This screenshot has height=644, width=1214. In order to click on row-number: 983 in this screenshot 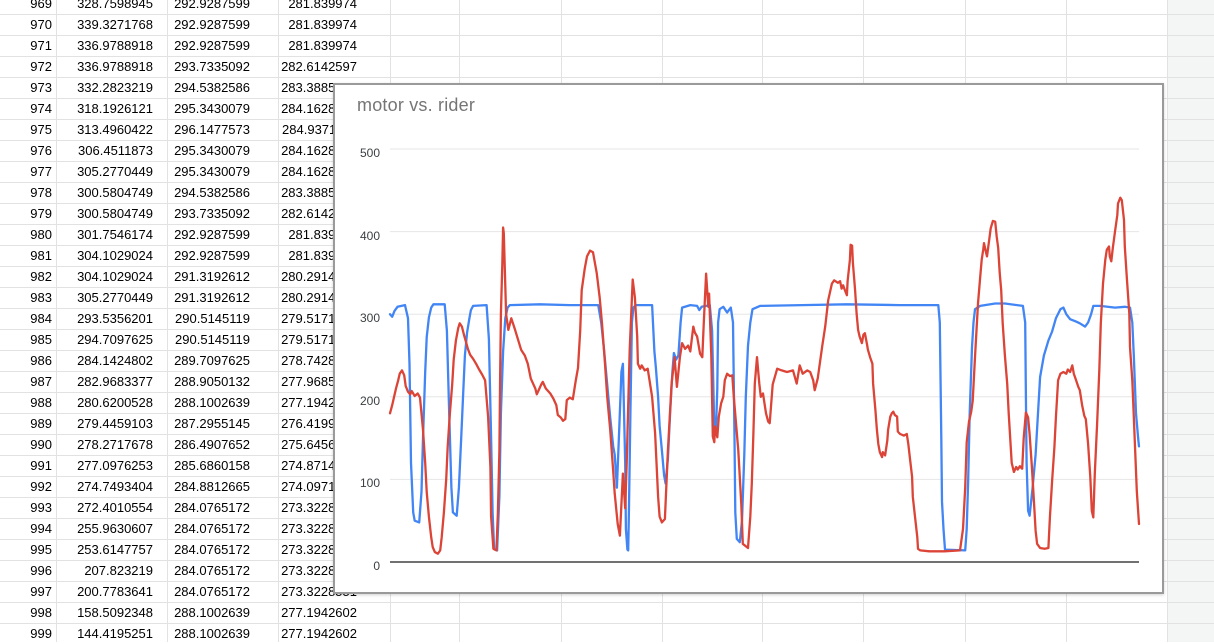, I will do `click(41, 297)`.